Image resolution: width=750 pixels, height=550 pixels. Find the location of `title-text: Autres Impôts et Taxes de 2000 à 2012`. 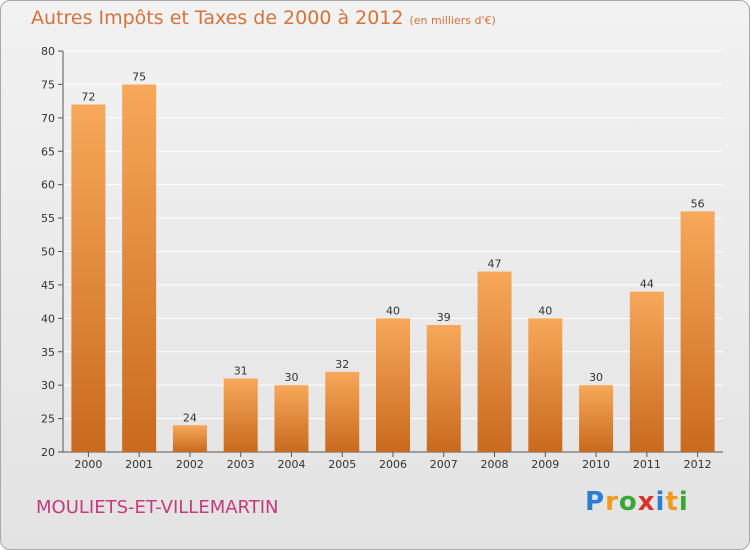

title-text: Autres Impôts et Taxes de 2000 à 2012 is located at coordinates (217, 18).